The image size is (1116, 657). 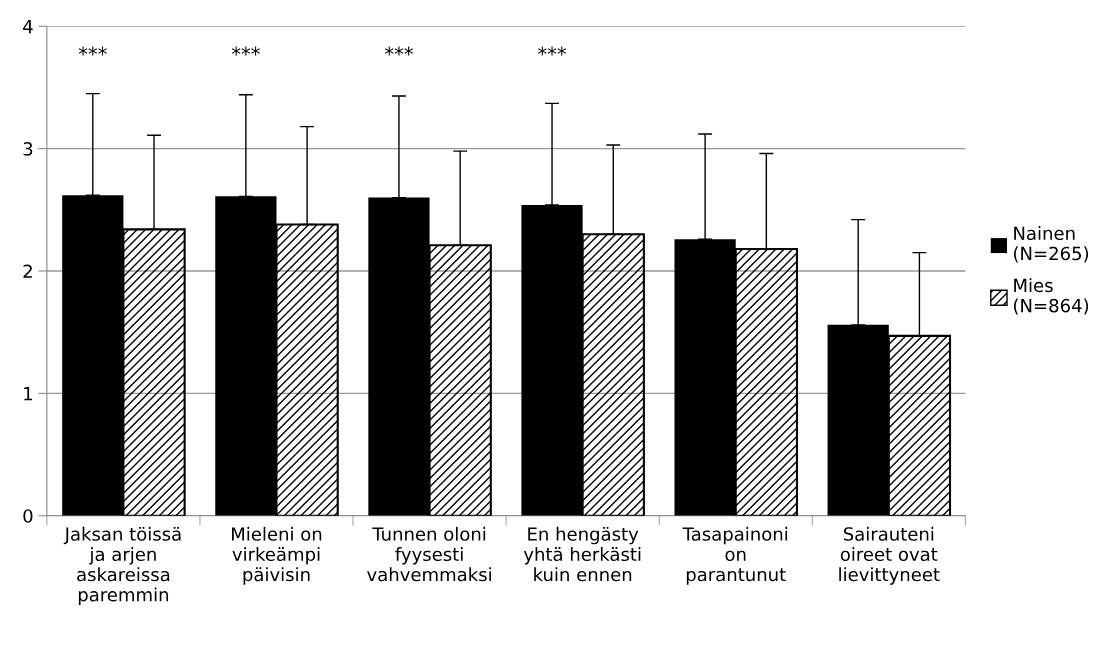 What do you see at coordinates (889, 555) in the screenshot?
I see `x-tick-label: Sairauteni oireet ovat lievittyneet` at bounding box center [889, 555].